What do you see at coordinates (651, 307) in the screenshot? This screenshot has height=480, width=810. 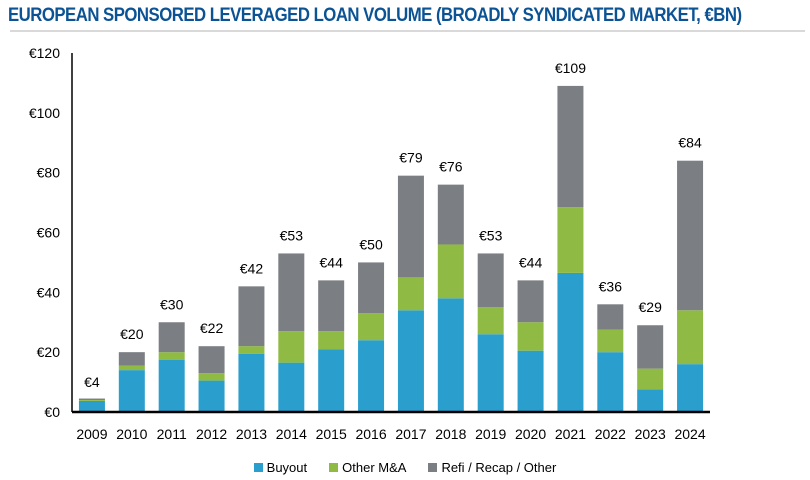 I see `total-label-2023: €29` at bounding box center [651, 307].